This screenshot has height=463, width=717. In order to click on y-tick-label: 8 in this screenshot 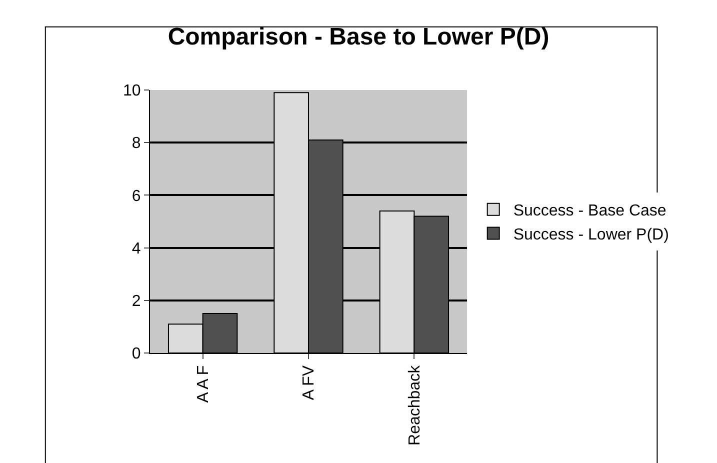, I will do `click(136, 143)`.